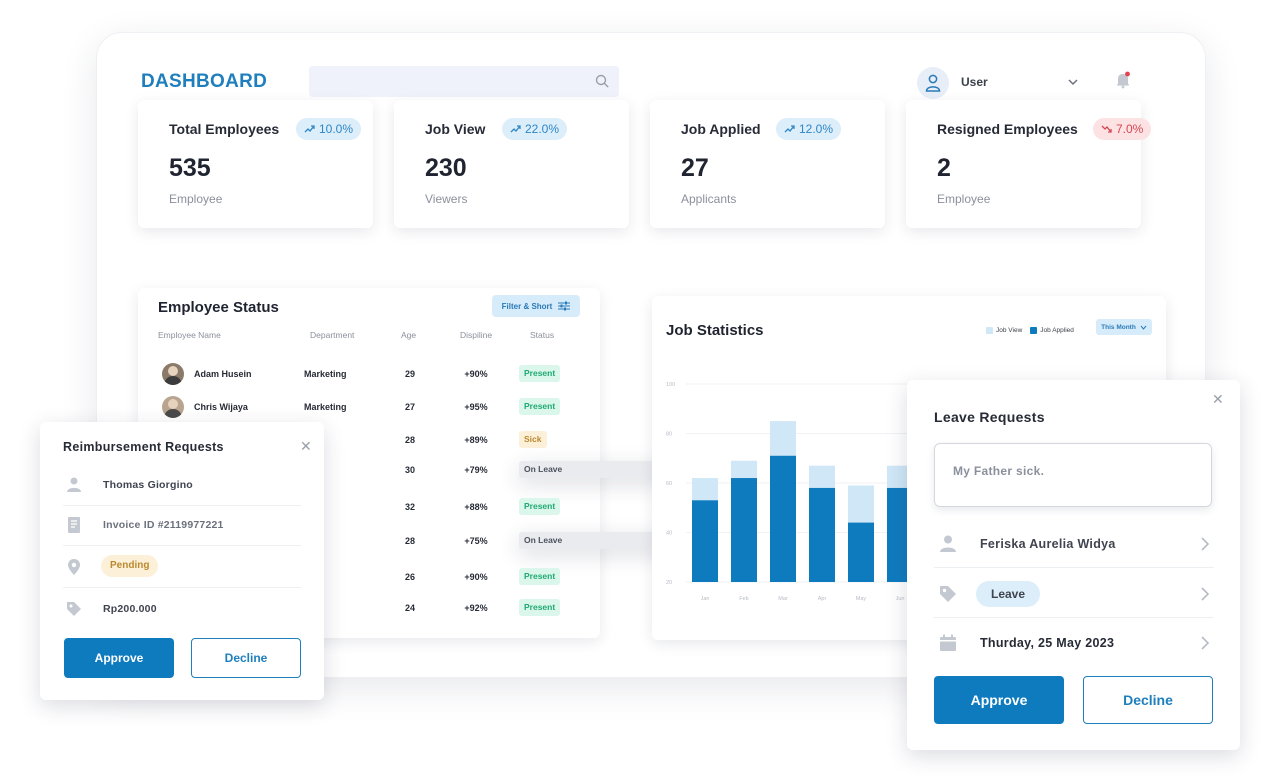 Image resolution: width=1280 pixels, height=782 pixels. What do you see at coordinates (1009, 330) in the screenshot?
I see `legend-label: Job View` at bounding box center [1009, 330].